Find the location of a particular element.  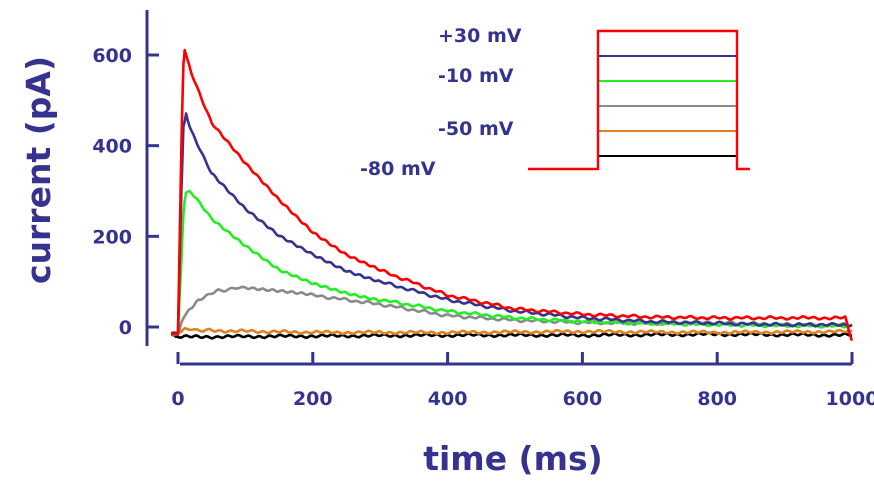

y-tick-label: 0 is located at coordinates (125, 328).